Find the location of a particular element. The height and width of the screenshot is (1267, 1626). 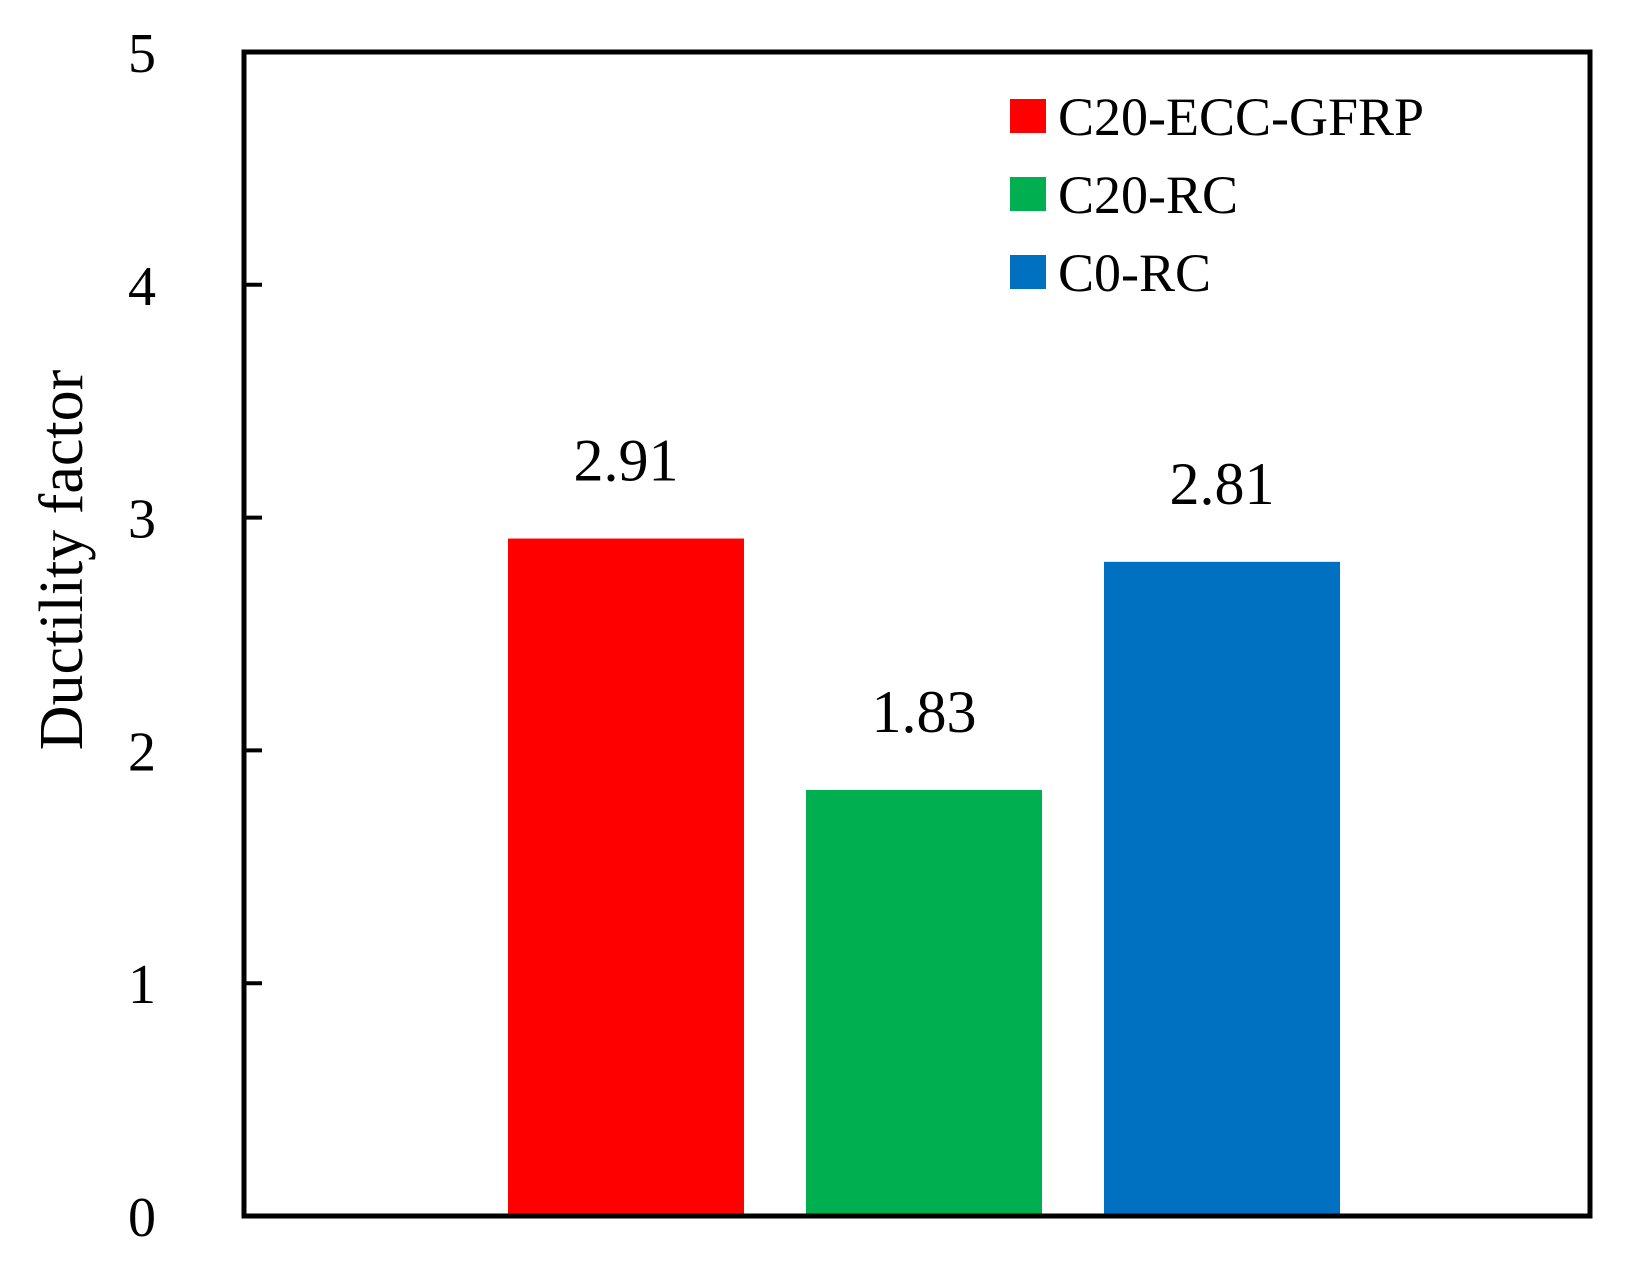

legend-label: C20-RC is located at coordinates (1148, 195).